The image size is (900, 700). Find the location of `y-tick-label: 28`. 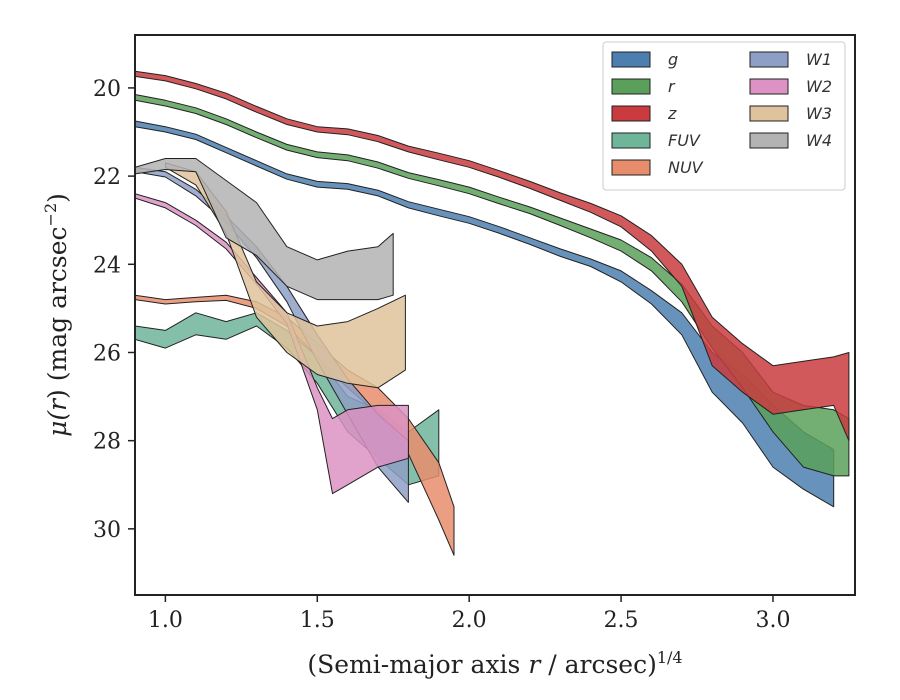

y-tick-label: 28 is located at coordinates (107, 442).